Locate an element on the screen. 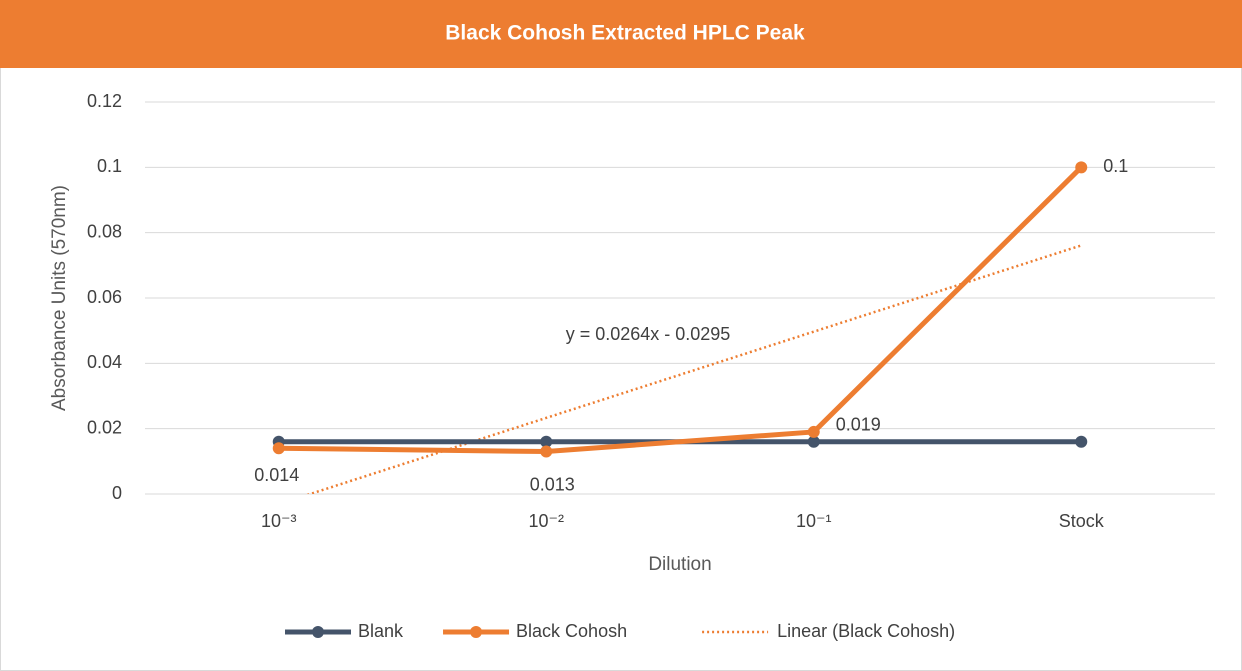  data-label: 0.019 is located at coordinates (858, 425).